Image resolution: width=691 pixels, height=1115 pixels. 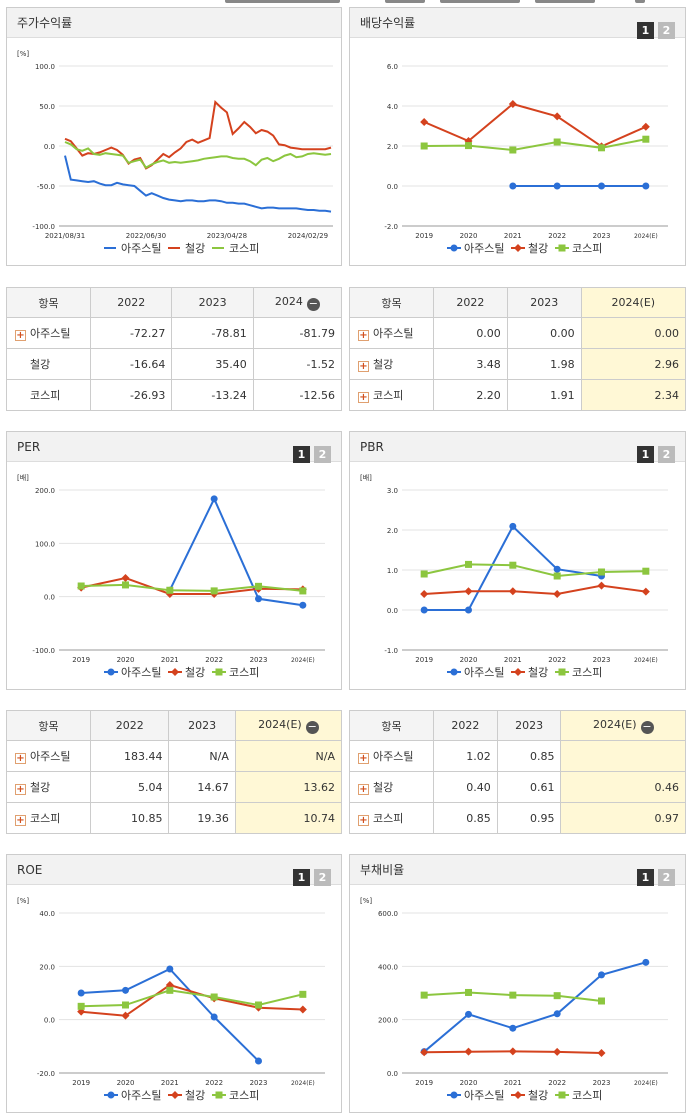 What do you see at coordinates (392, 491) in the screenshot?
I see `y-tick-label: 3.0` at bounding box center [392, 491].